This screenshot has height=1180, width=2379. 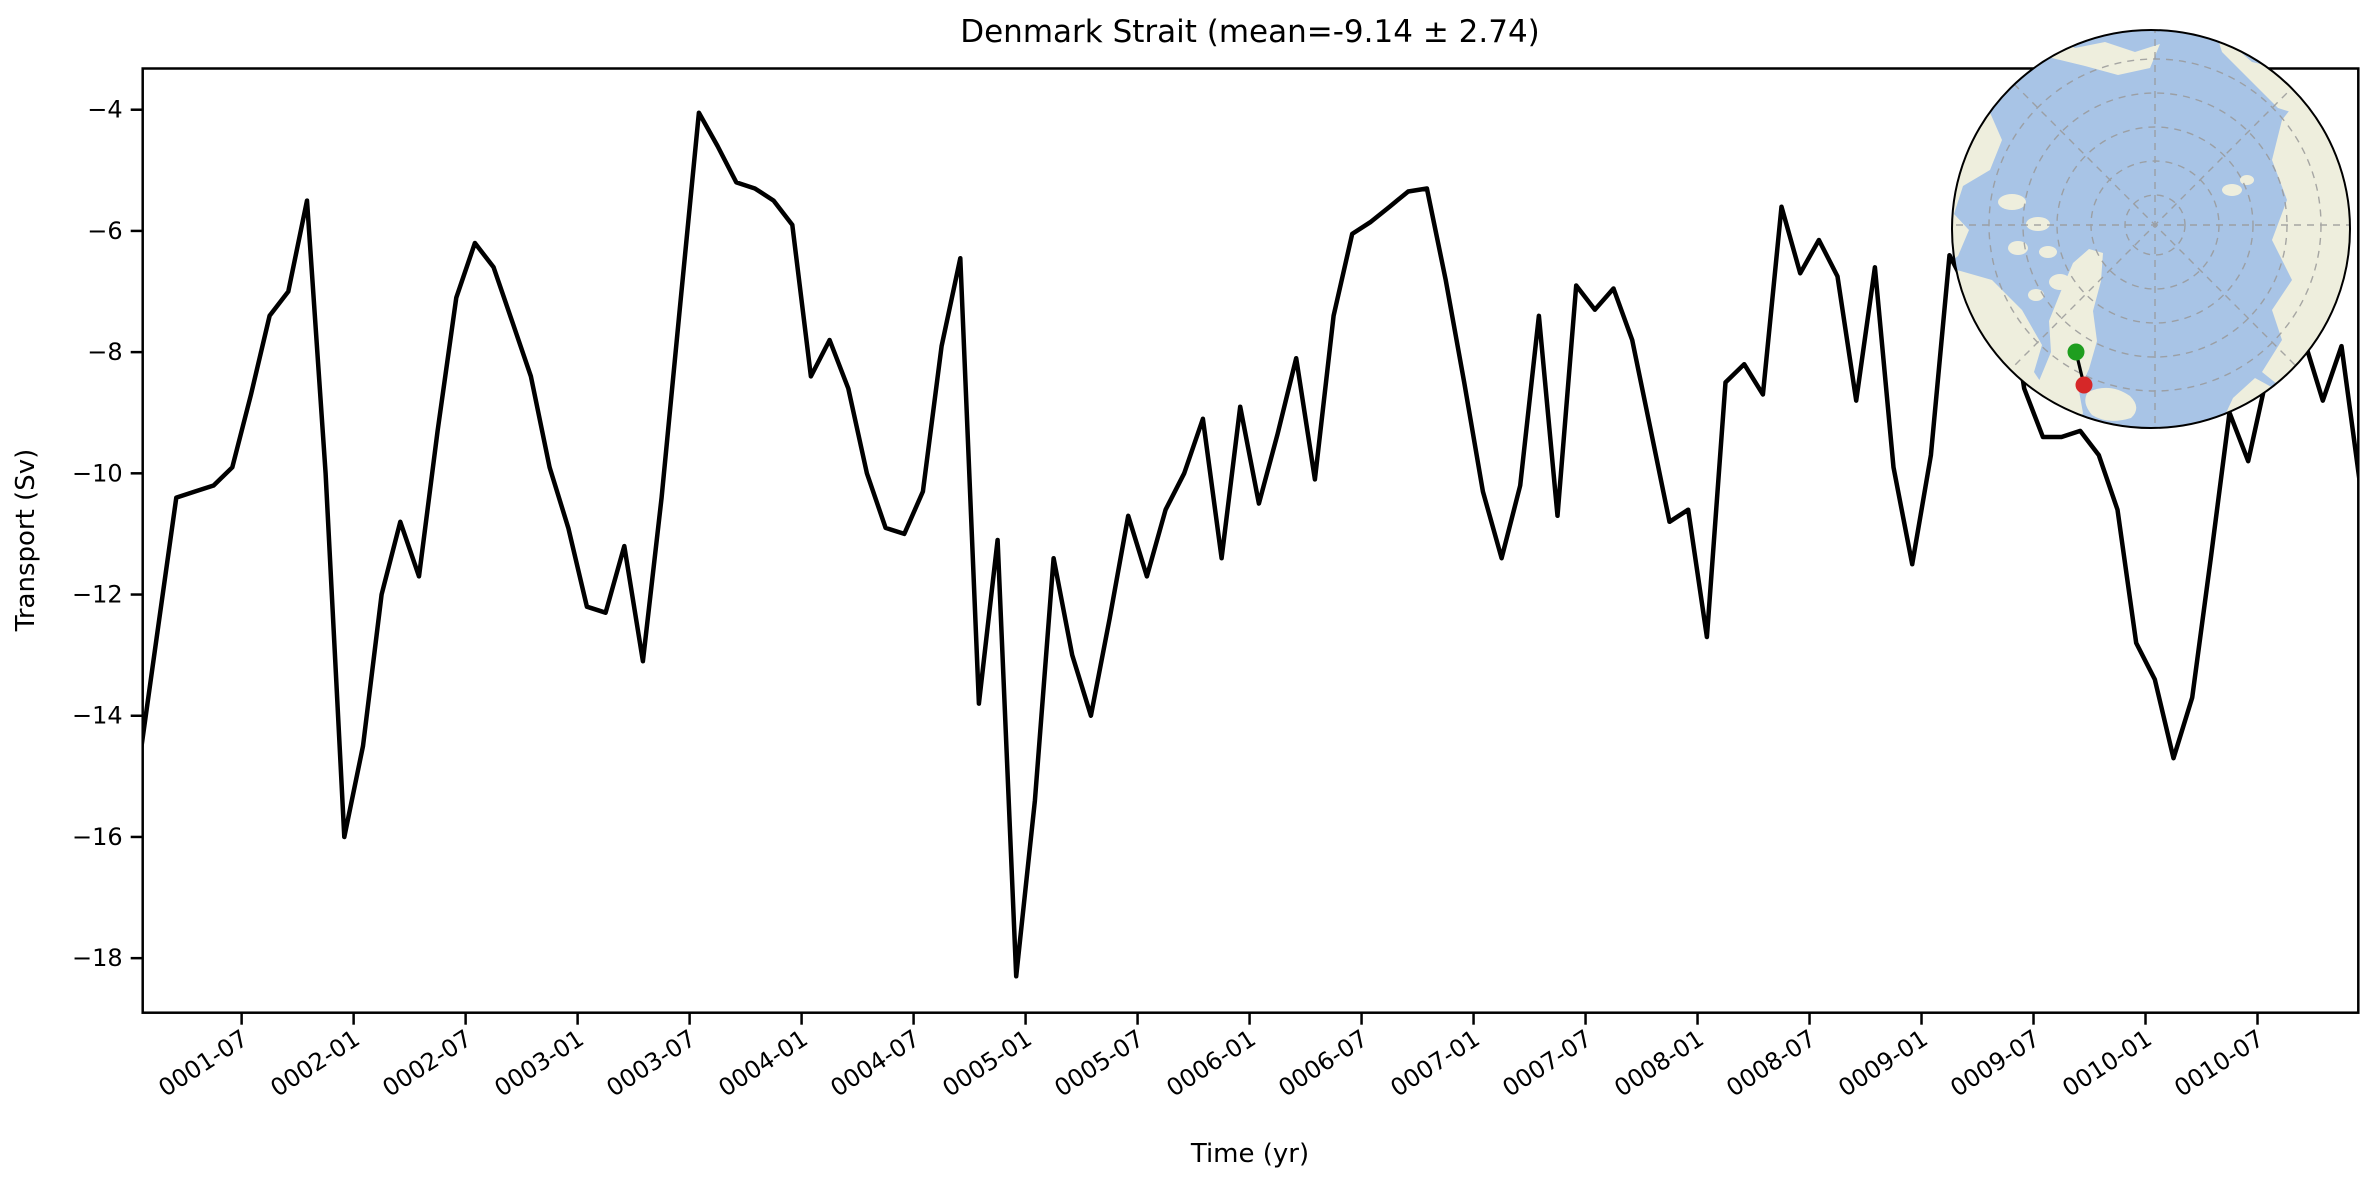 I want to click on x-tick-label: 0003-01, so click(x=539, y=1063).